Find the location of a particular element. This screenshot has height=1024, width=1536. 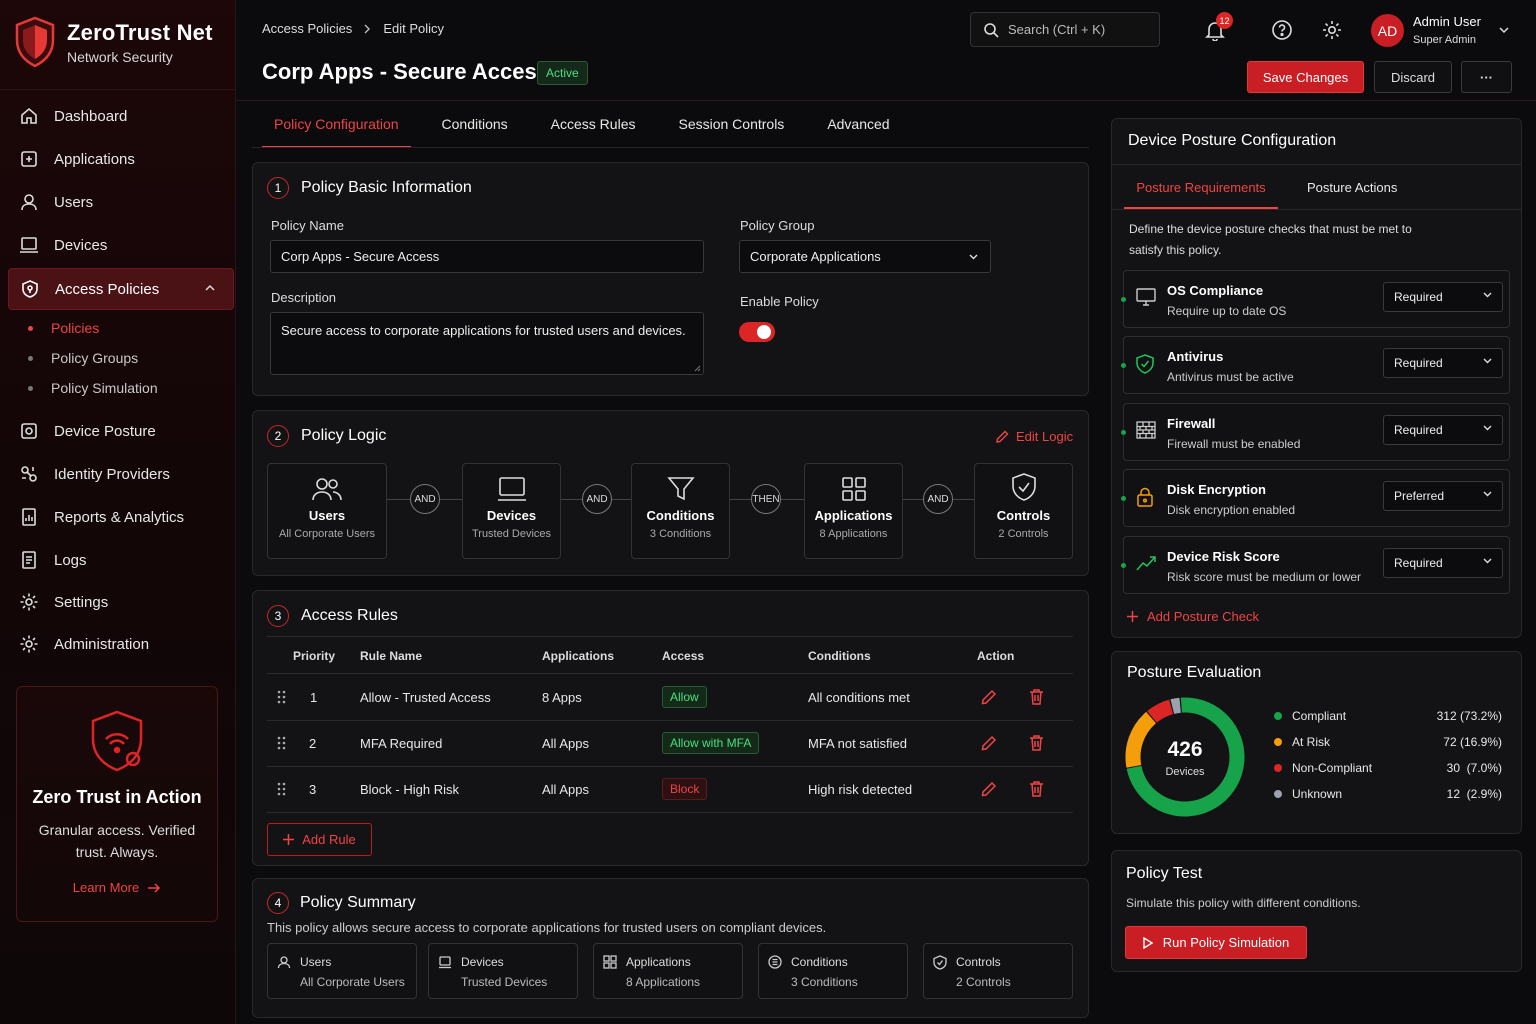

summary-item-sub: 3 Conditions is located at coordinates (824, 982).